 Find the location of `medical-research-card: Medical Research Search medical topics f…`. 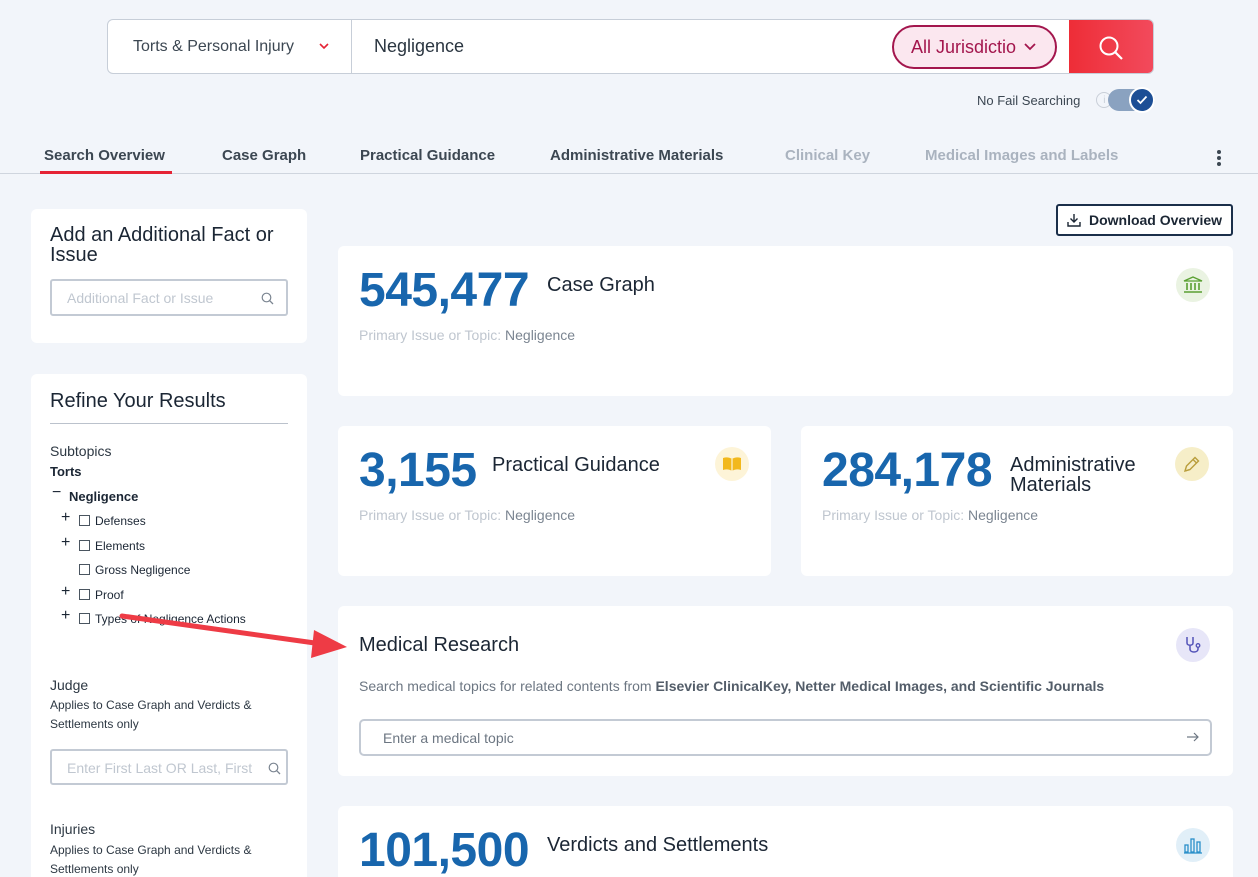

medical-research-card: Medical Research Search medical topics f… is located at coordinates (785, 691).